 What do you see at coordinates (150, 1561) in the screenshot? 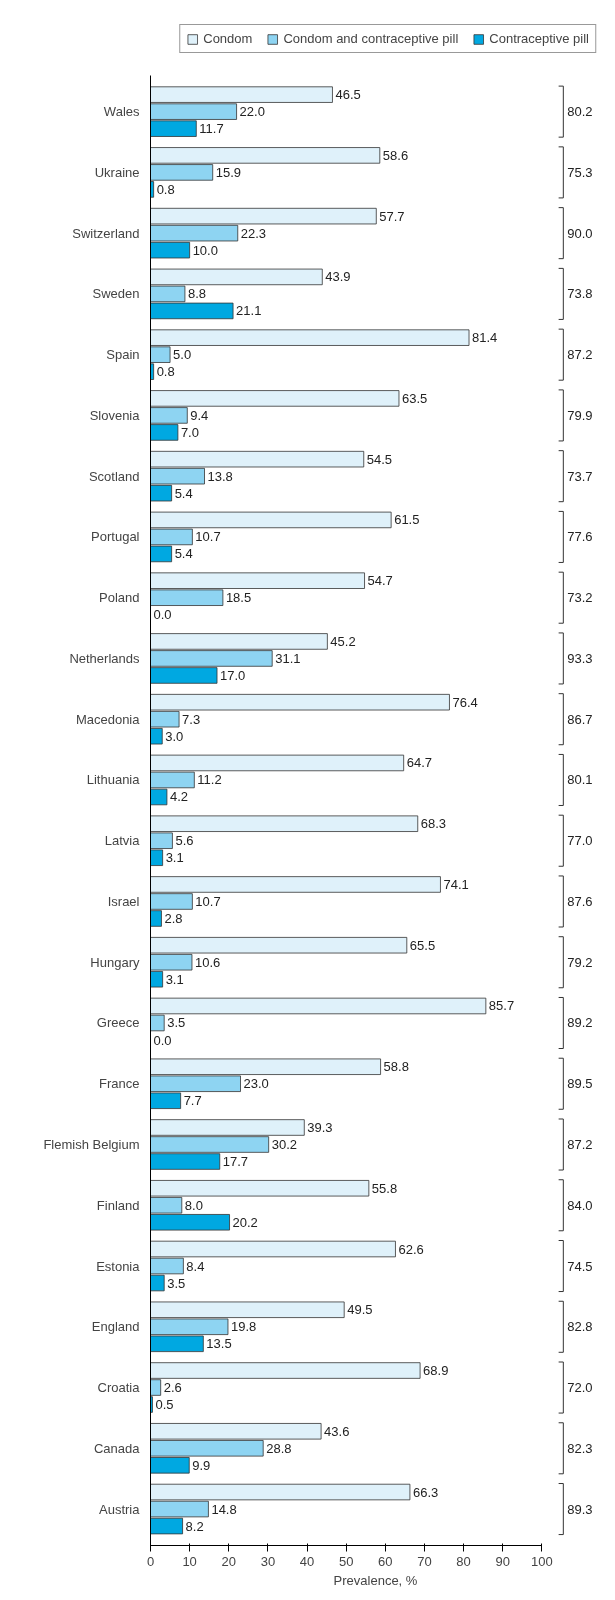
I see `x-tick-label: 0` at bounding box center [150, 1561].